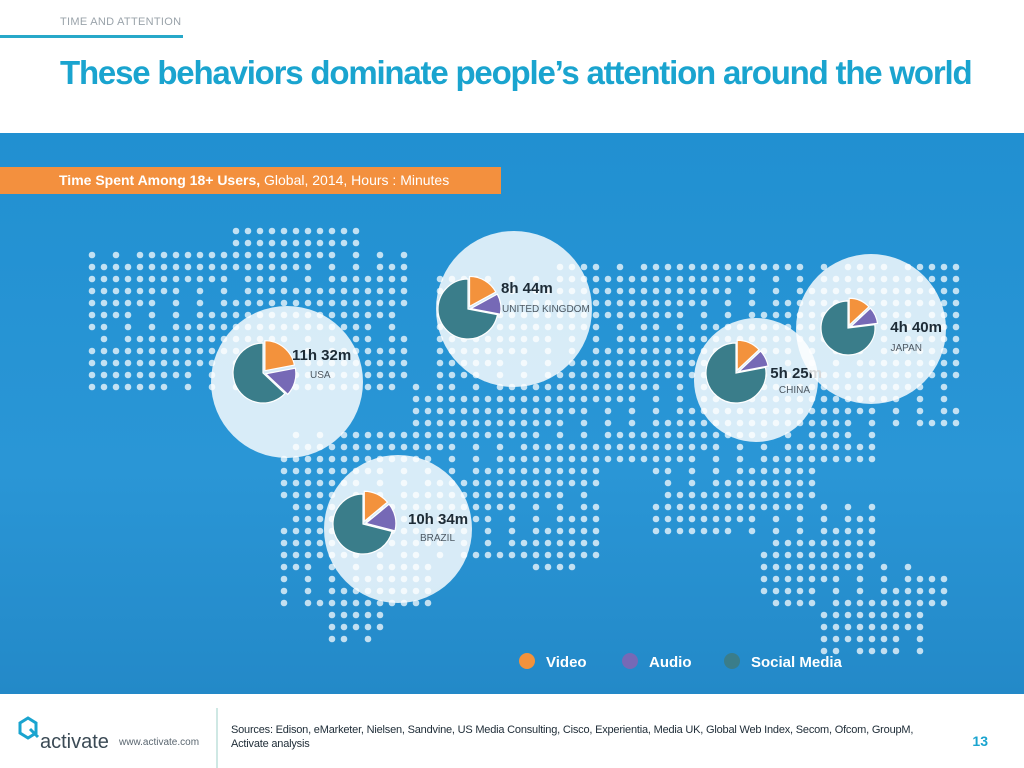  I want to click on pie-slice-china-social, so click(736, 373).